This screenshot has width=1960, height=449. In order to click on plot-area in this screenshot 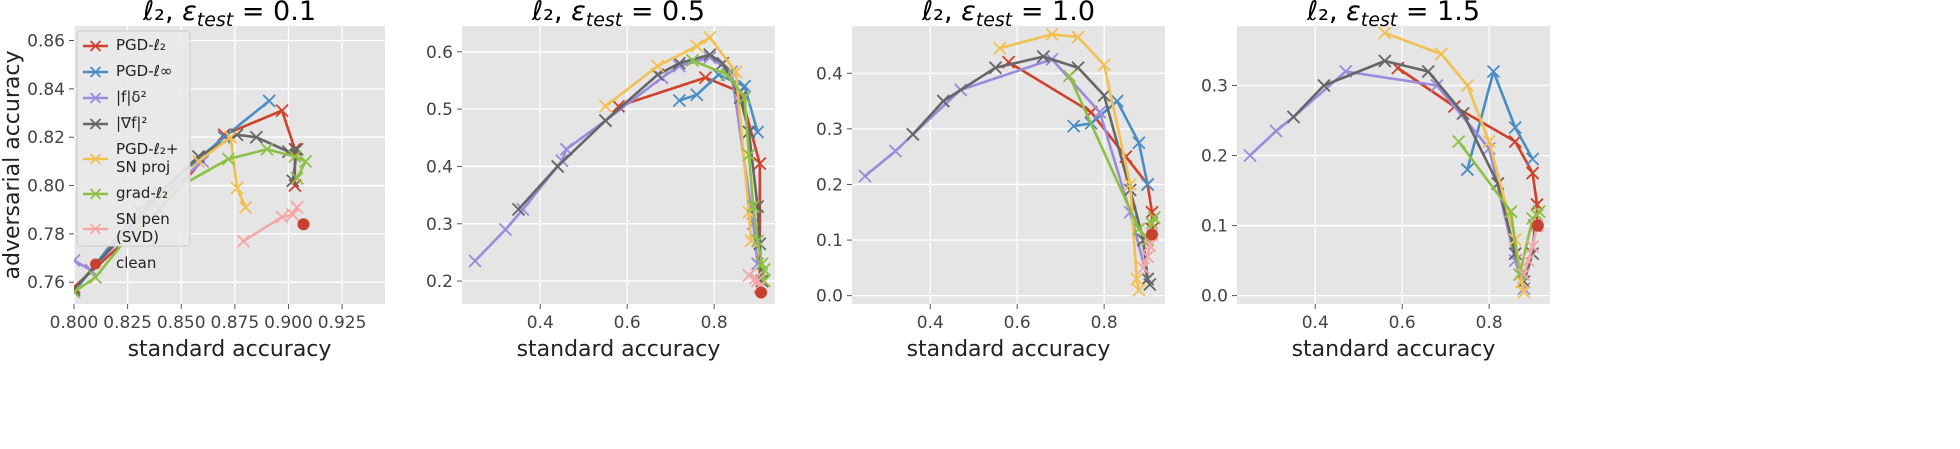, I will do `click(1393, 165)`.